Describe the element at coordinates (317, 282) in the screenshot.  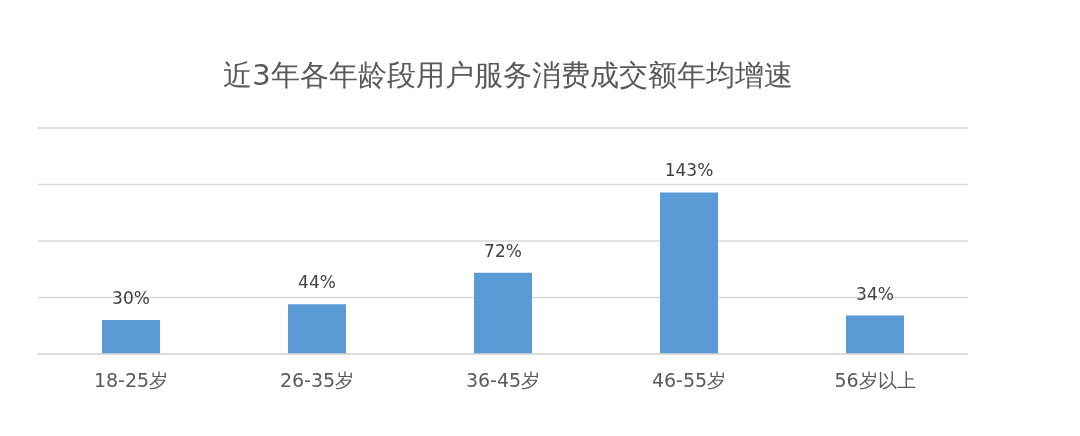
I see `data-label: 44%` at that location.